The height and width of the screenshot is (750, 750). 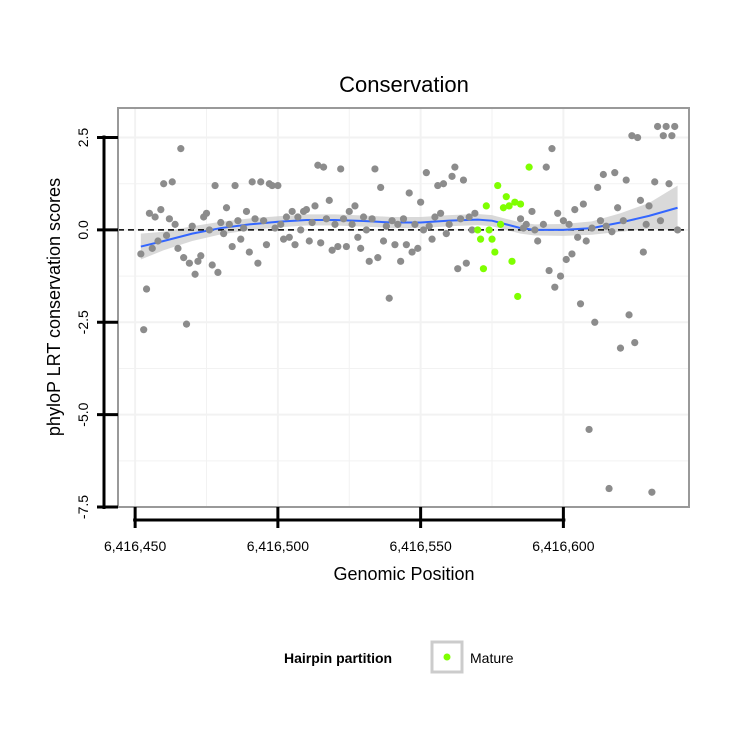 I want to click on points-mature, so click(x=503, y=232).